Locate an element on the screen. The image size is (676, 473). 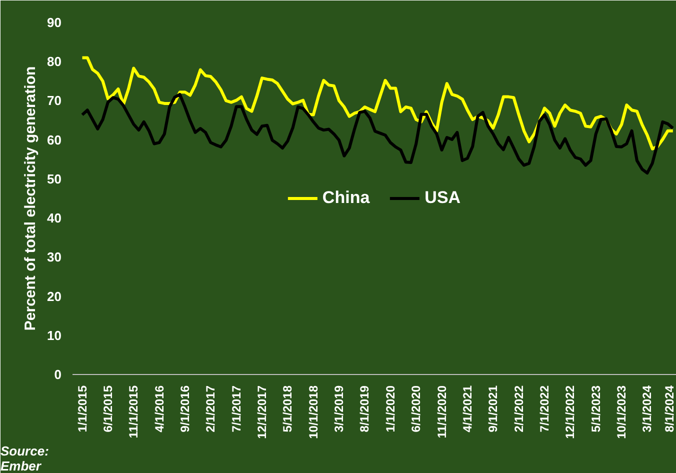
x-tick-label: 3/1/2019 is located at coordinates (339, 408).